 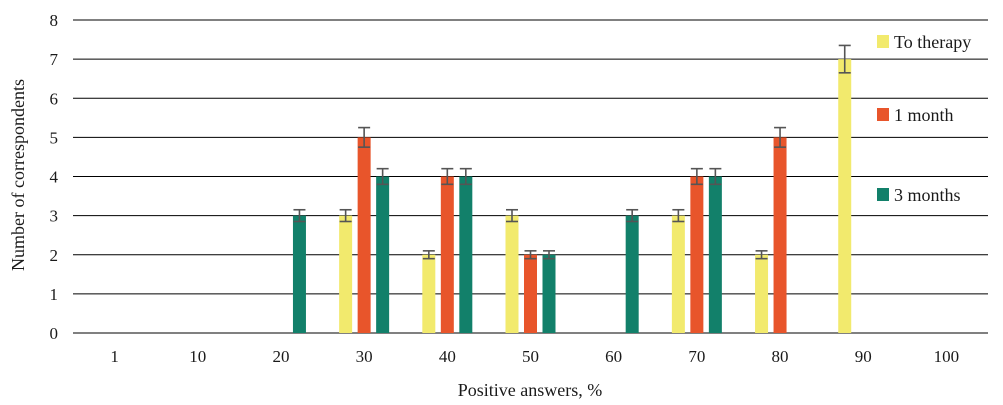 I want to click on y-tick-label: 8, so click(x=54, y=20).